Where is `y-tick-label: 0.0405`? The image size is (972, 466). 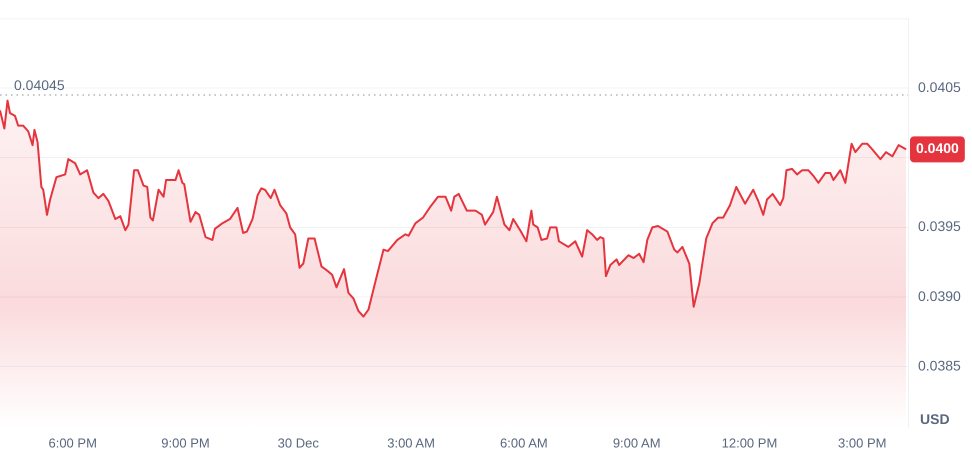
y-tick-label: 0.0405 is located at coordinates (940, 86).